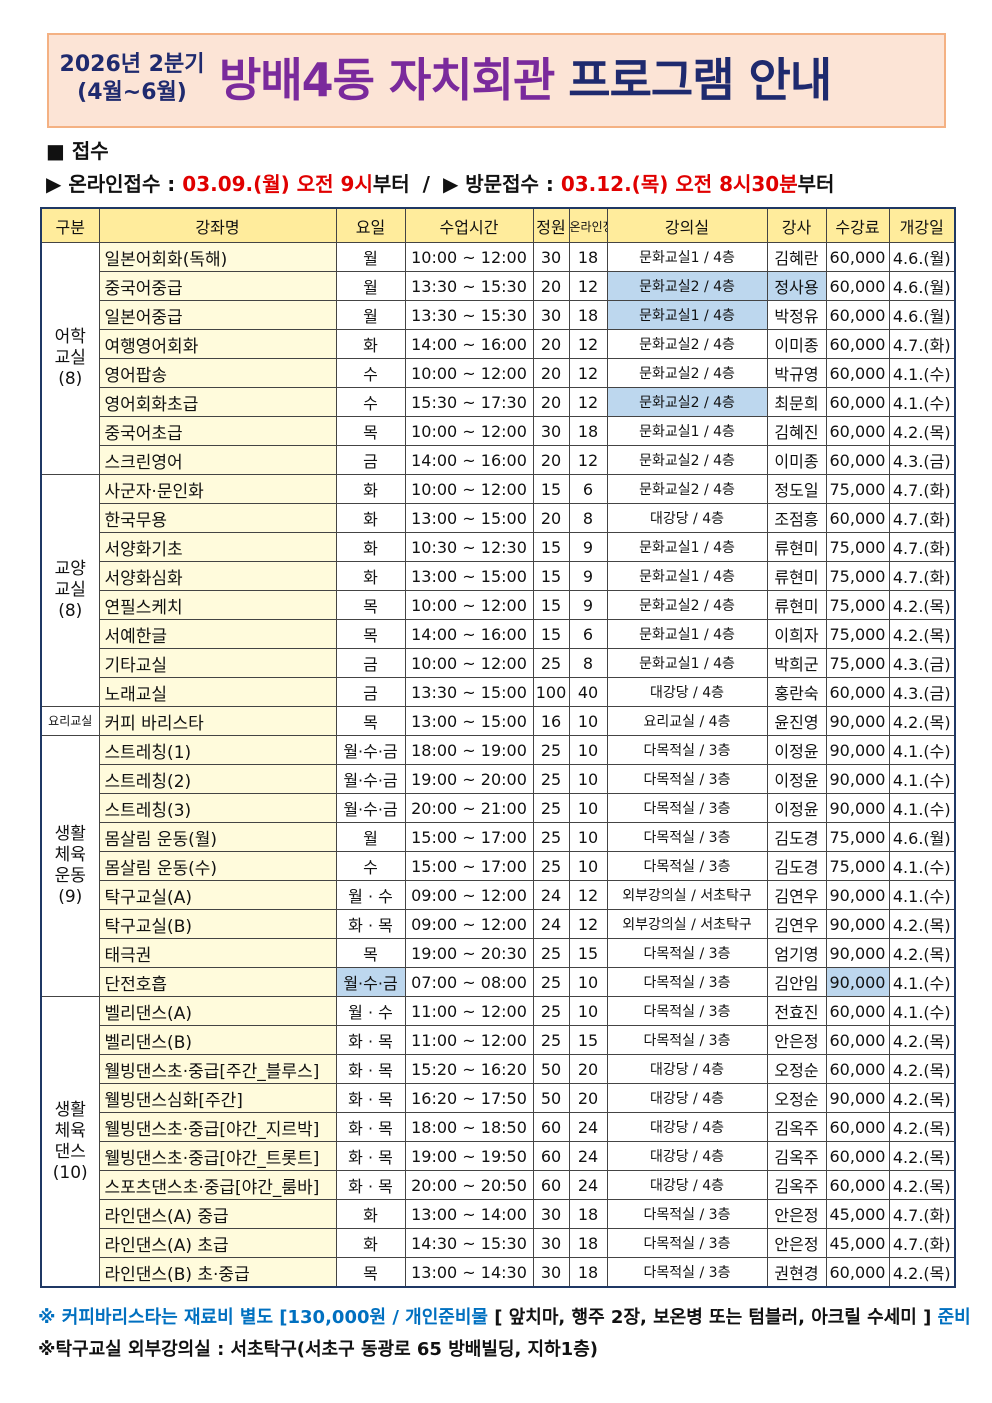 The width and height of the screenshot is (992, 1403). What do you see at coordinates (217, 315) in the screenshot?
I see `table-cell: 일본어중급` at bounding box center [217, 315].